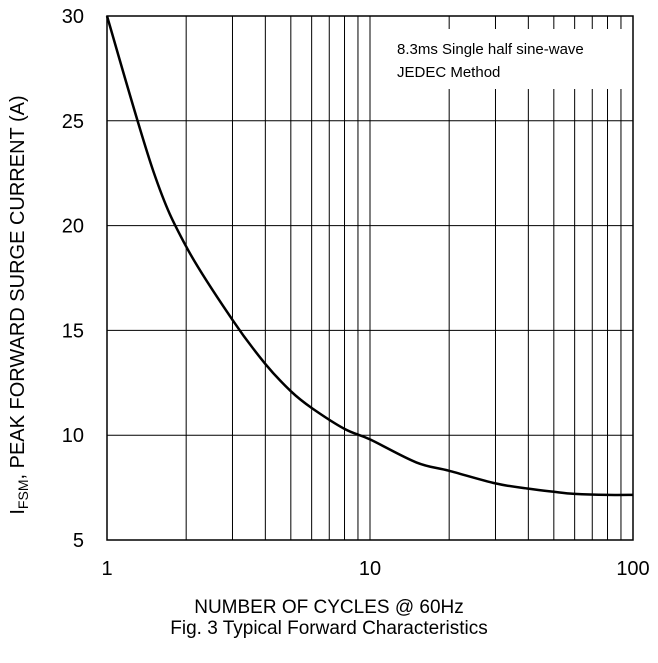 This screenshot has height=663, width=658. Describe the element at coordinates (23, 495) in the screenshot. I see `y-axis-label-sub: FSM` at that location.